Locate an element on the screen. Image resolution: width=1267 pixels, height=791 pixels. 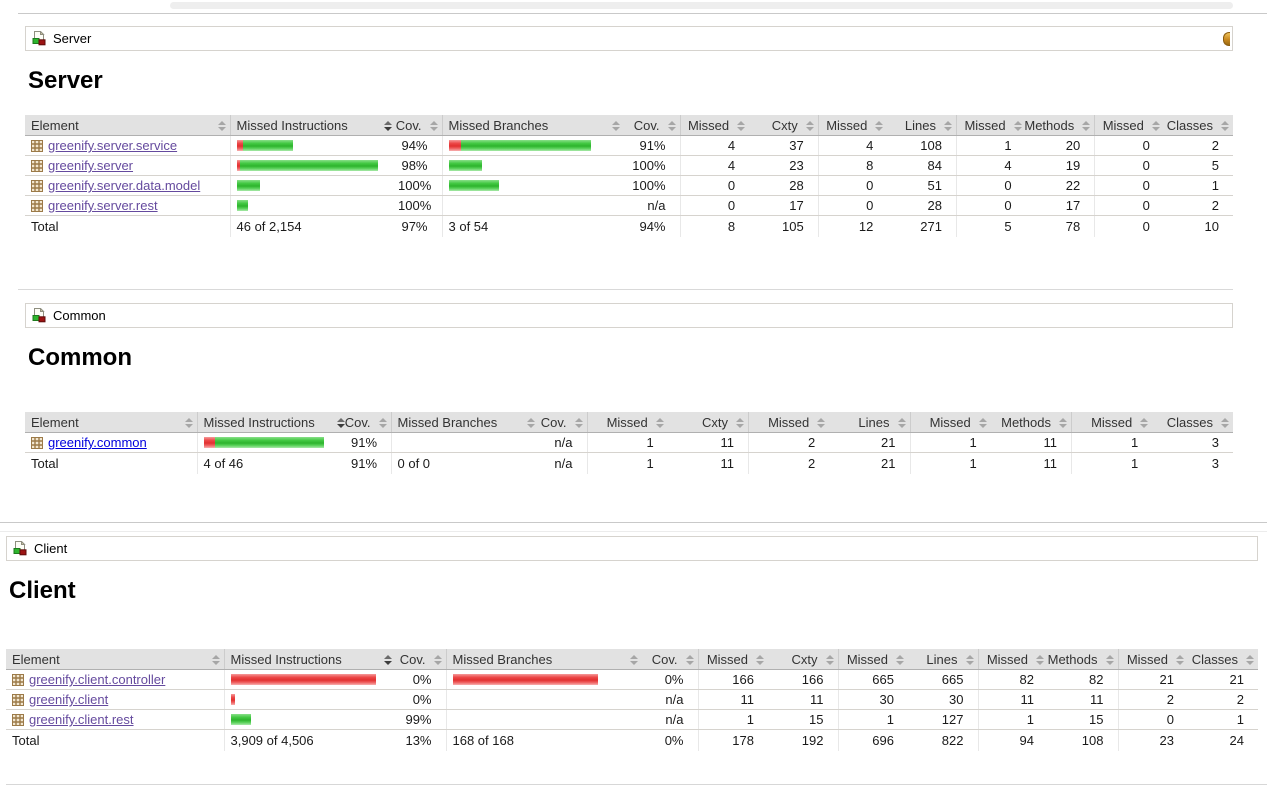
counter-cell: 51 is located at coordinates (922, 185).